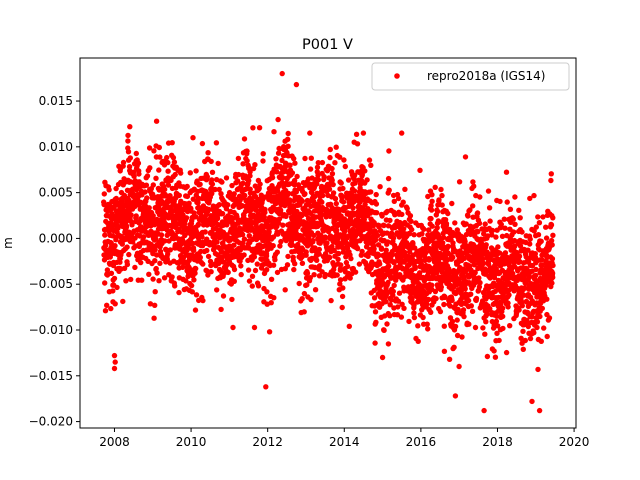 This screenshot has height=480, width=640. I want to click on y-tick-label: −0.005, so click(51, 284).